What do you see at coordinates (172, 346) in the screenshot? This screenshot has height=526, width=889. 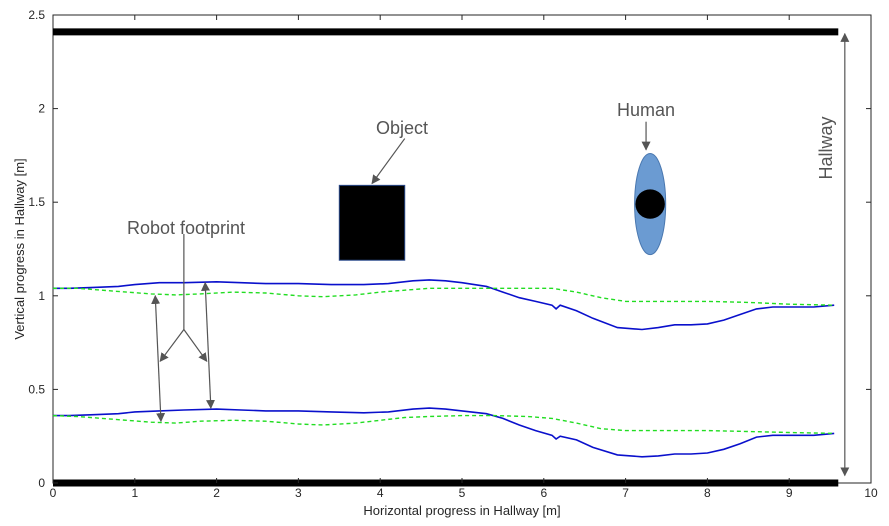 I see `footprint-branch-left` at bounding box center [172, 346].